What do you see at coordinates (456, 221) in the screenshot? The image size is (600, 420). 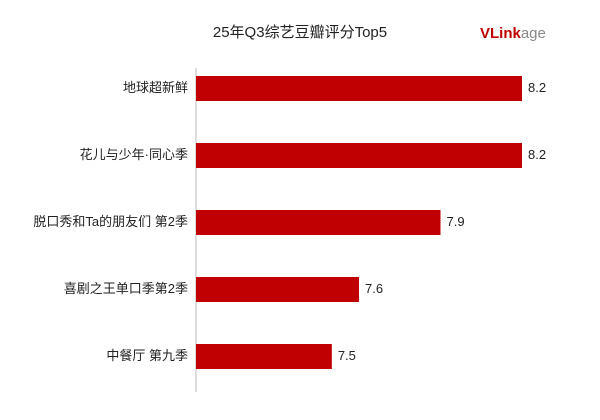 I see `value-label: 7.9` at bounding box center [456, 221].